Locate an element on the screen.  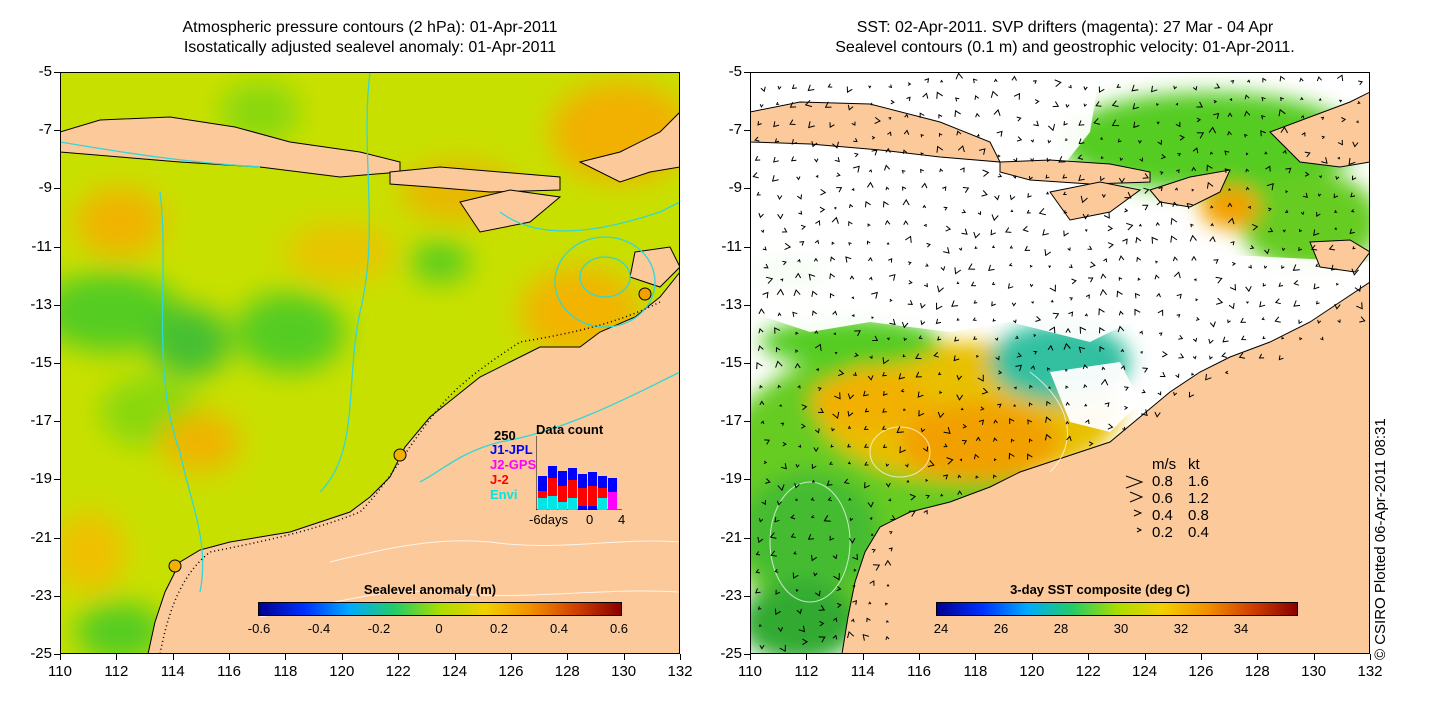
x-axis-label: 130 is located at coordinates (624, 671).